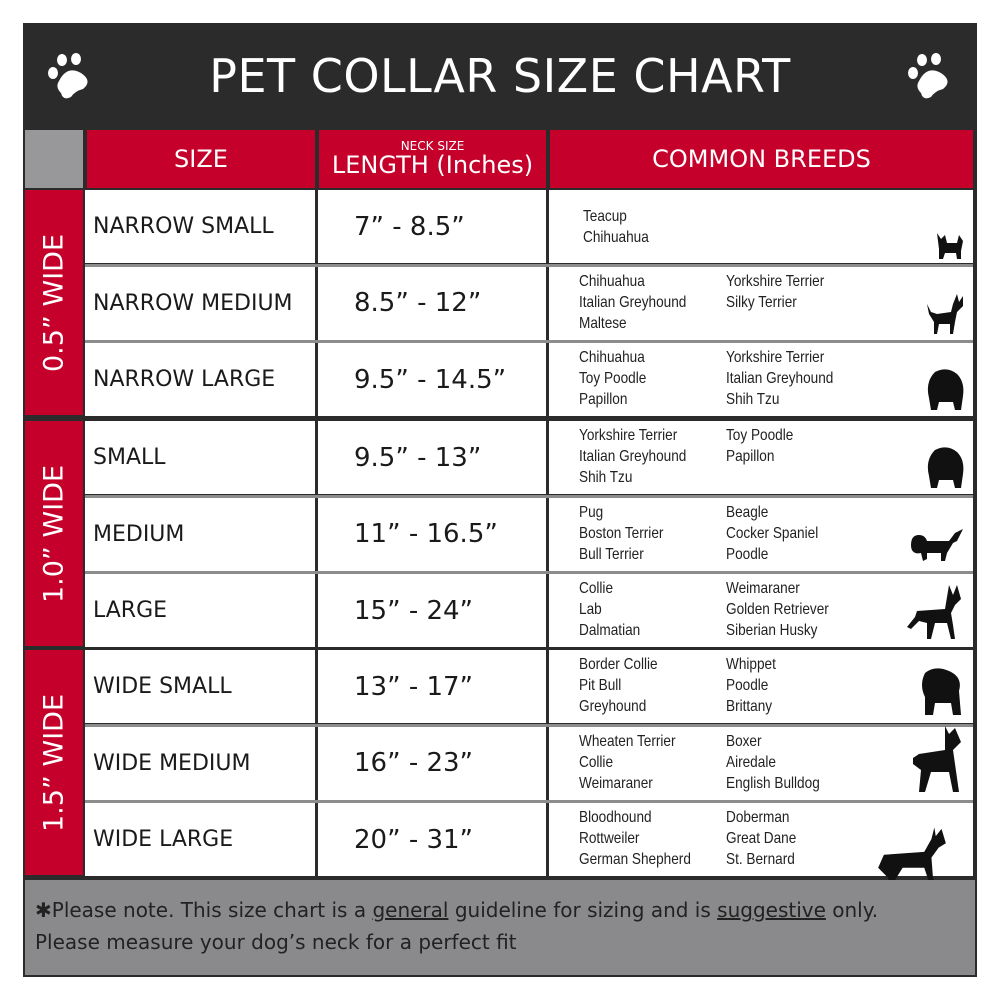  I want to click on length-cell: 9.5” - 13”, so click(432, 457).